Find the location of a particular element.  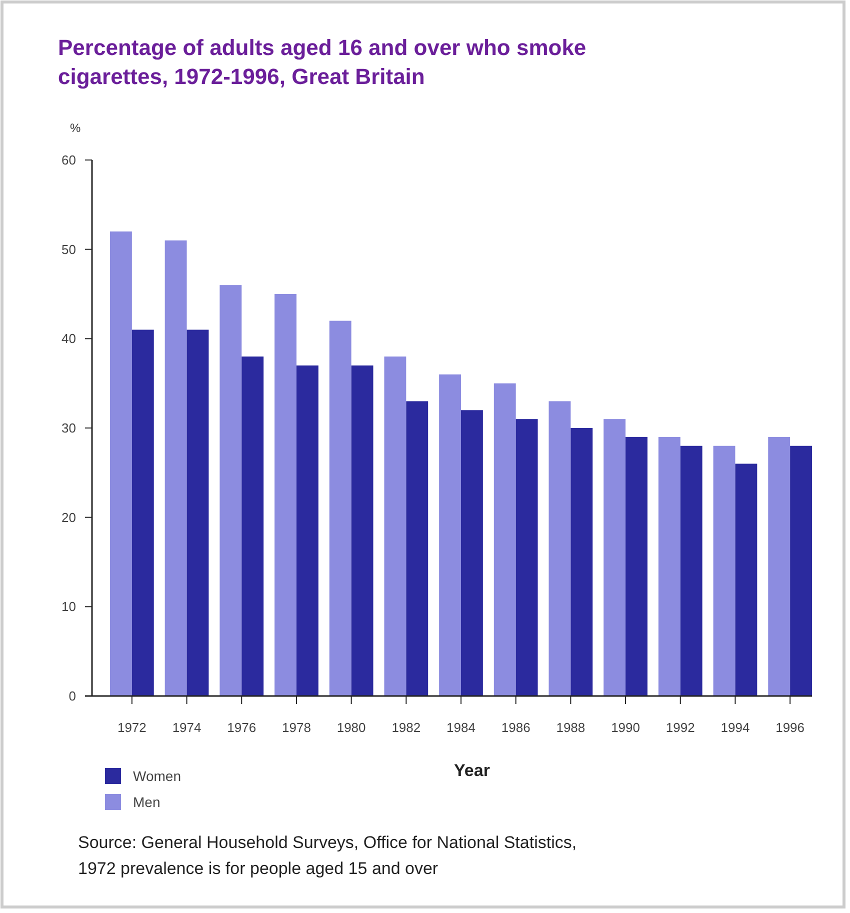

x-tick-label: 1990 is located at coordinates (625, 727).